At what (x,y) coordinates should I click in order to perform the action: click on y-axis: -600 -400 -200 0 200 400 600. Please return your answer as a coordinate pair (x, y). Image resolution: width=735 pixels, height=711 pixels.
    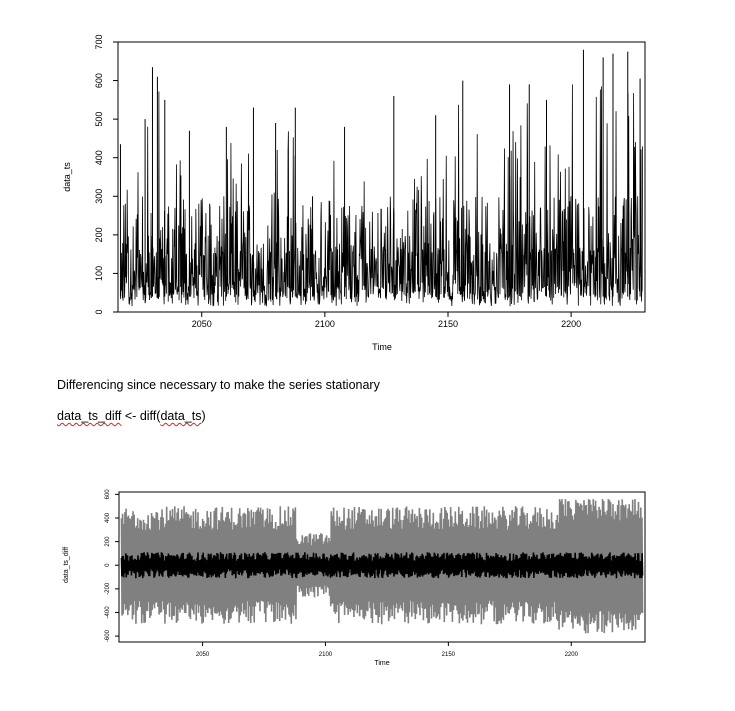
    Looking at the image, I should click on (112, 565).